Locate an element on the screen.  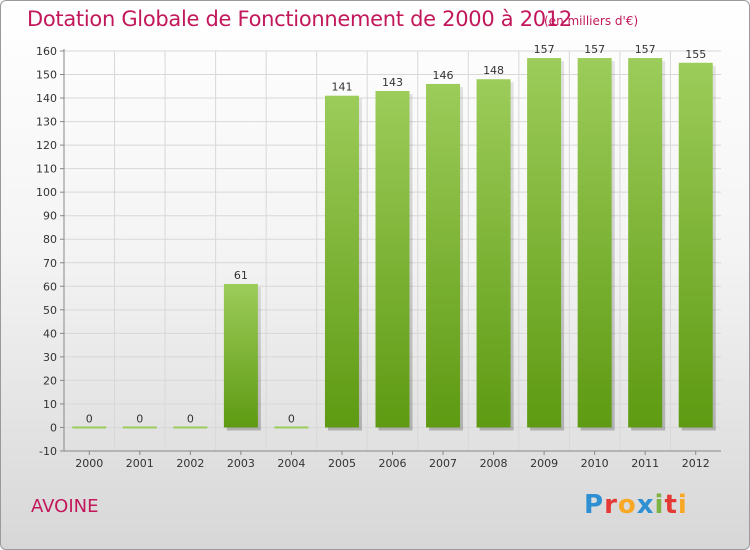
y-tick-label: 100 is located at coordinates (46, 192).